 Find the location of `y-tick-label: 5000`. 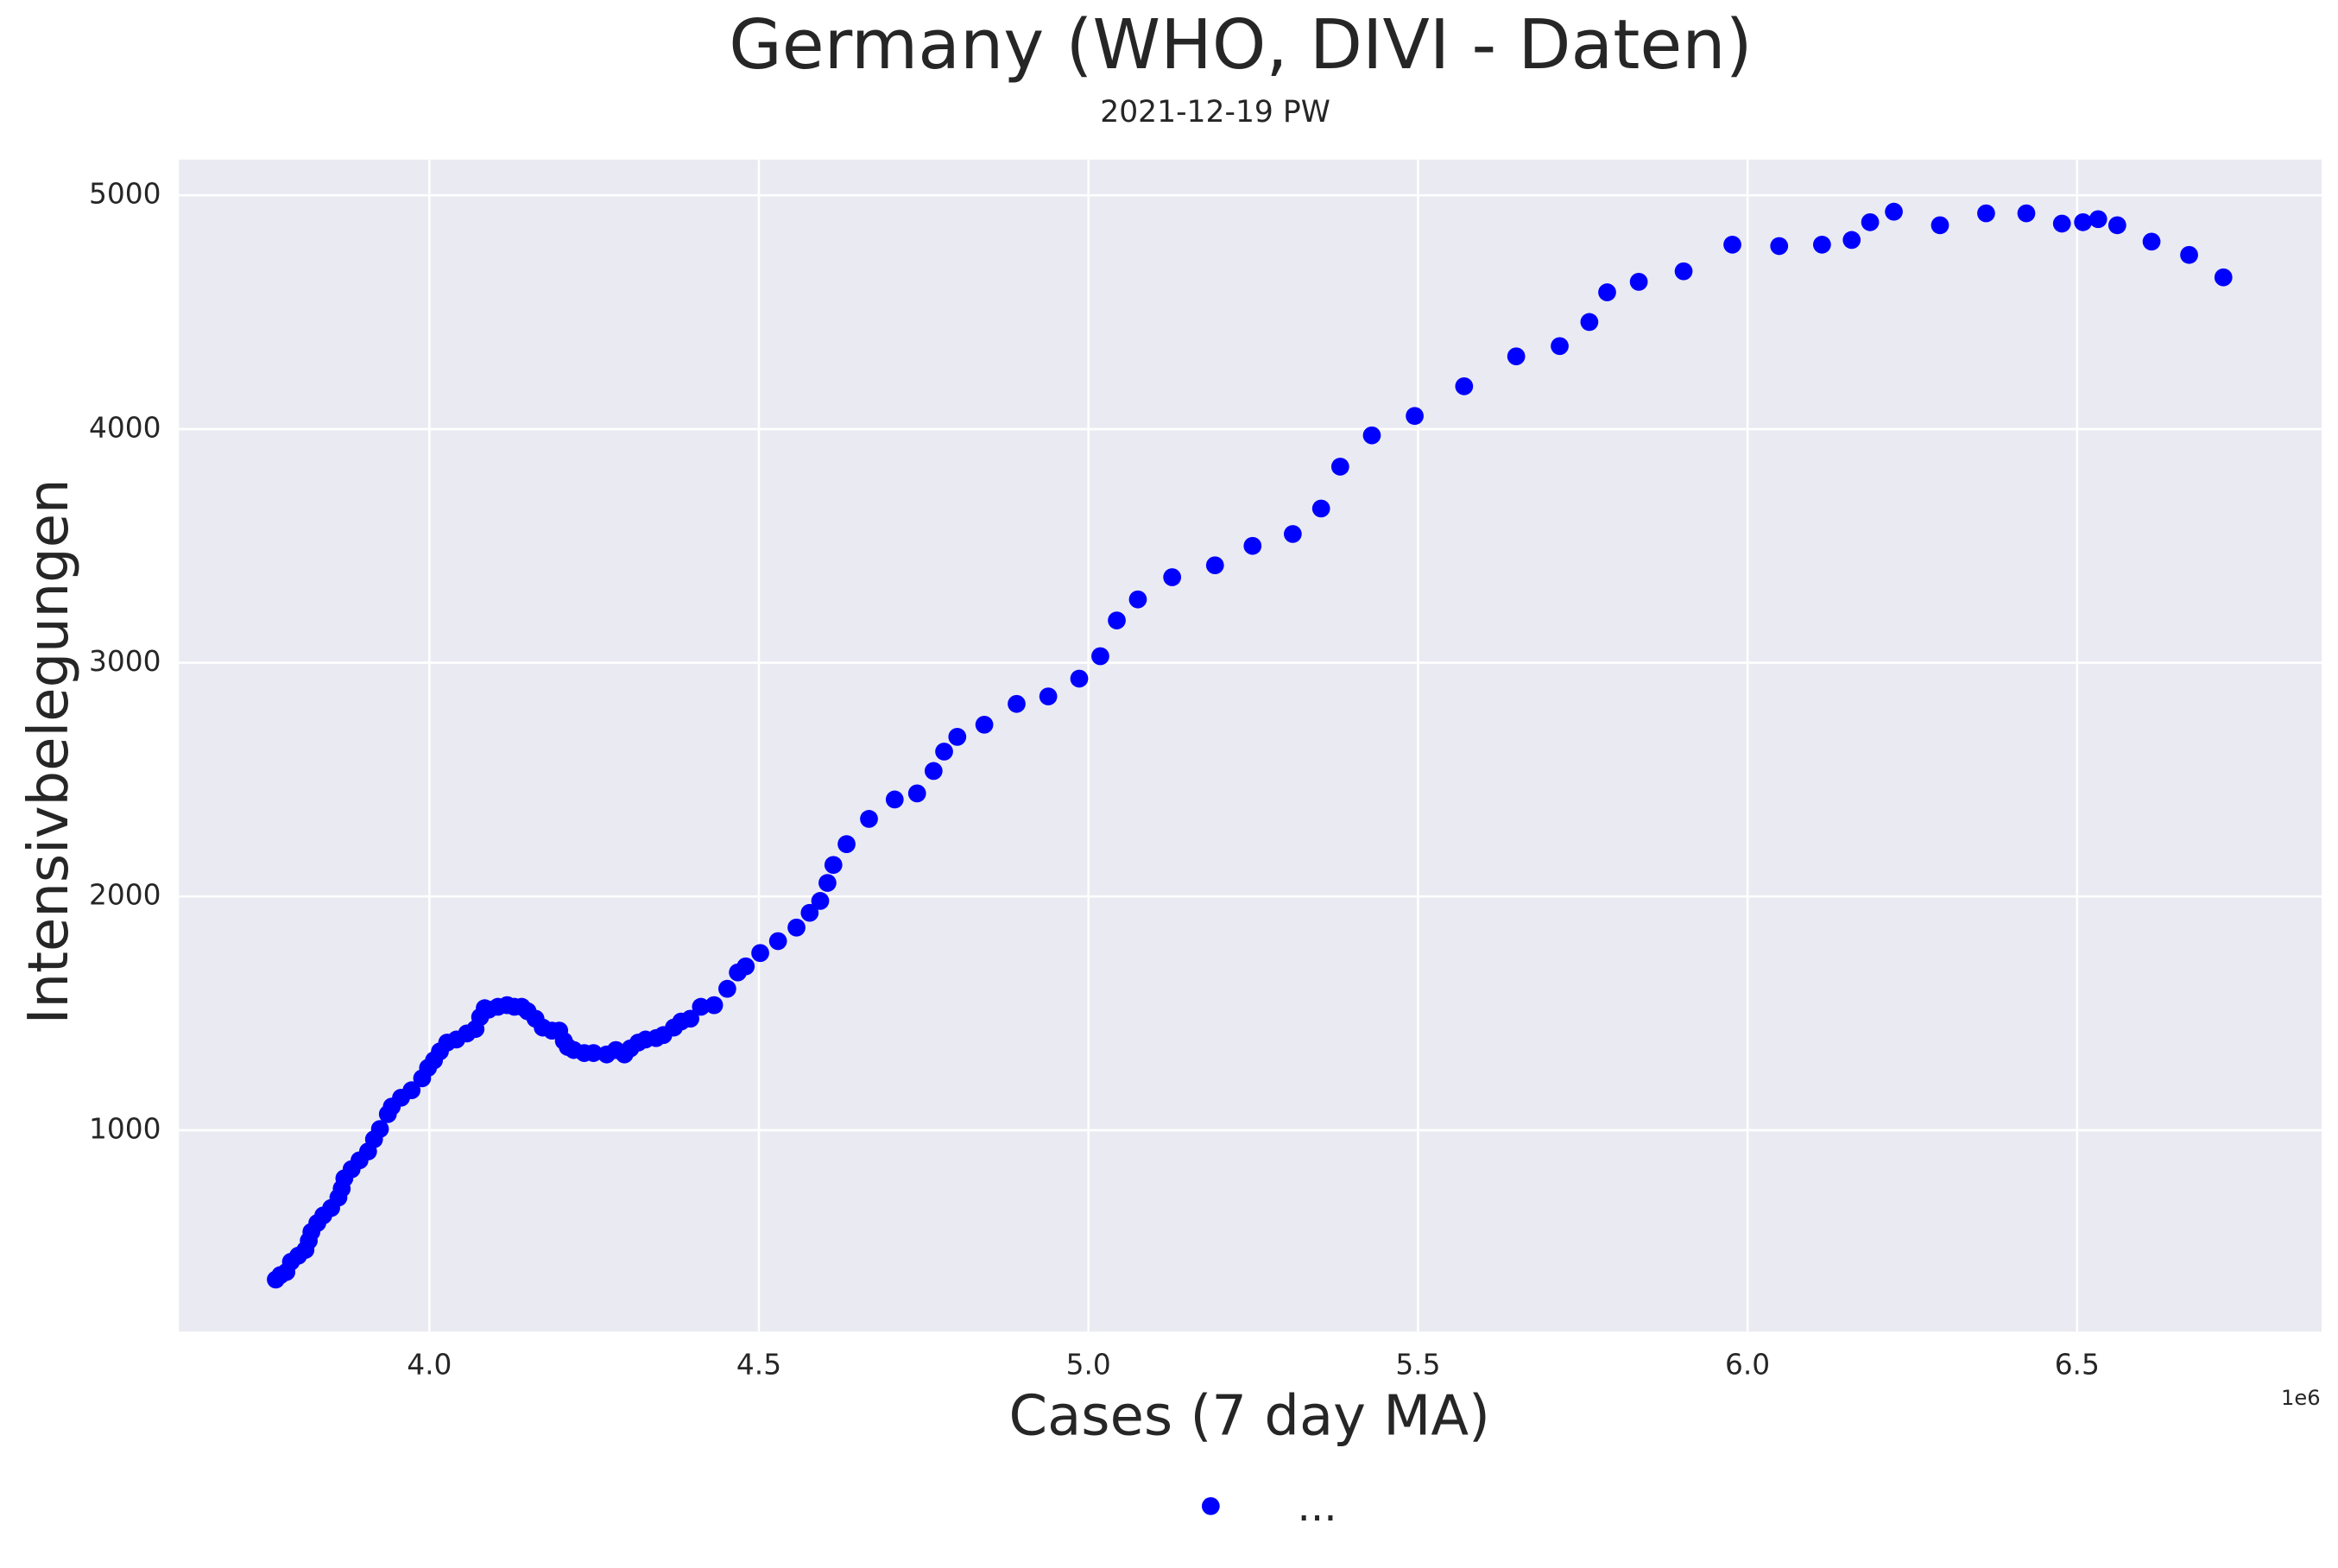

y-tick-label: 5000 is located at coordinates (125, 194).